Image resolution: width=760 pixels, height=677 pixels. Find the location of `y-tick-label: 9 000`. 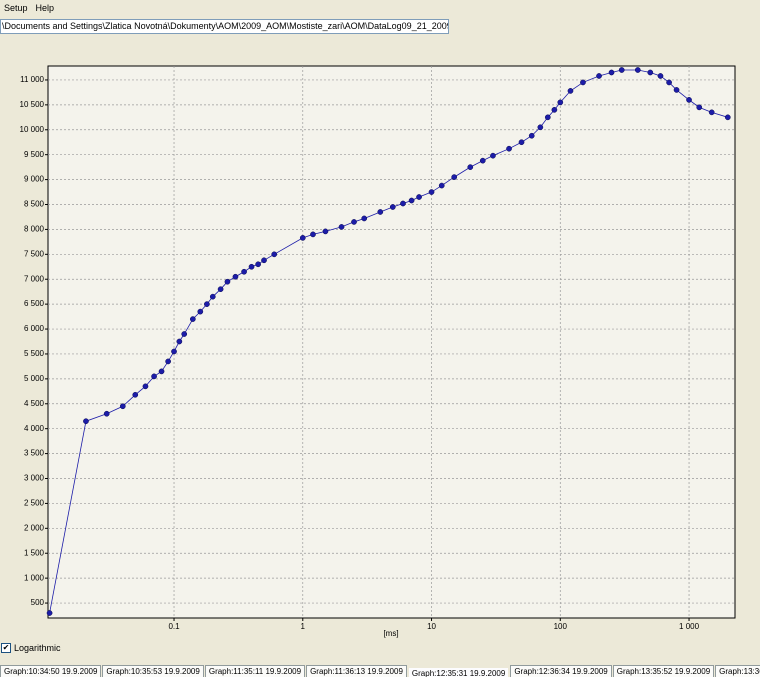

y-tick-label: 9 000 is located at coordinates (34, 179).